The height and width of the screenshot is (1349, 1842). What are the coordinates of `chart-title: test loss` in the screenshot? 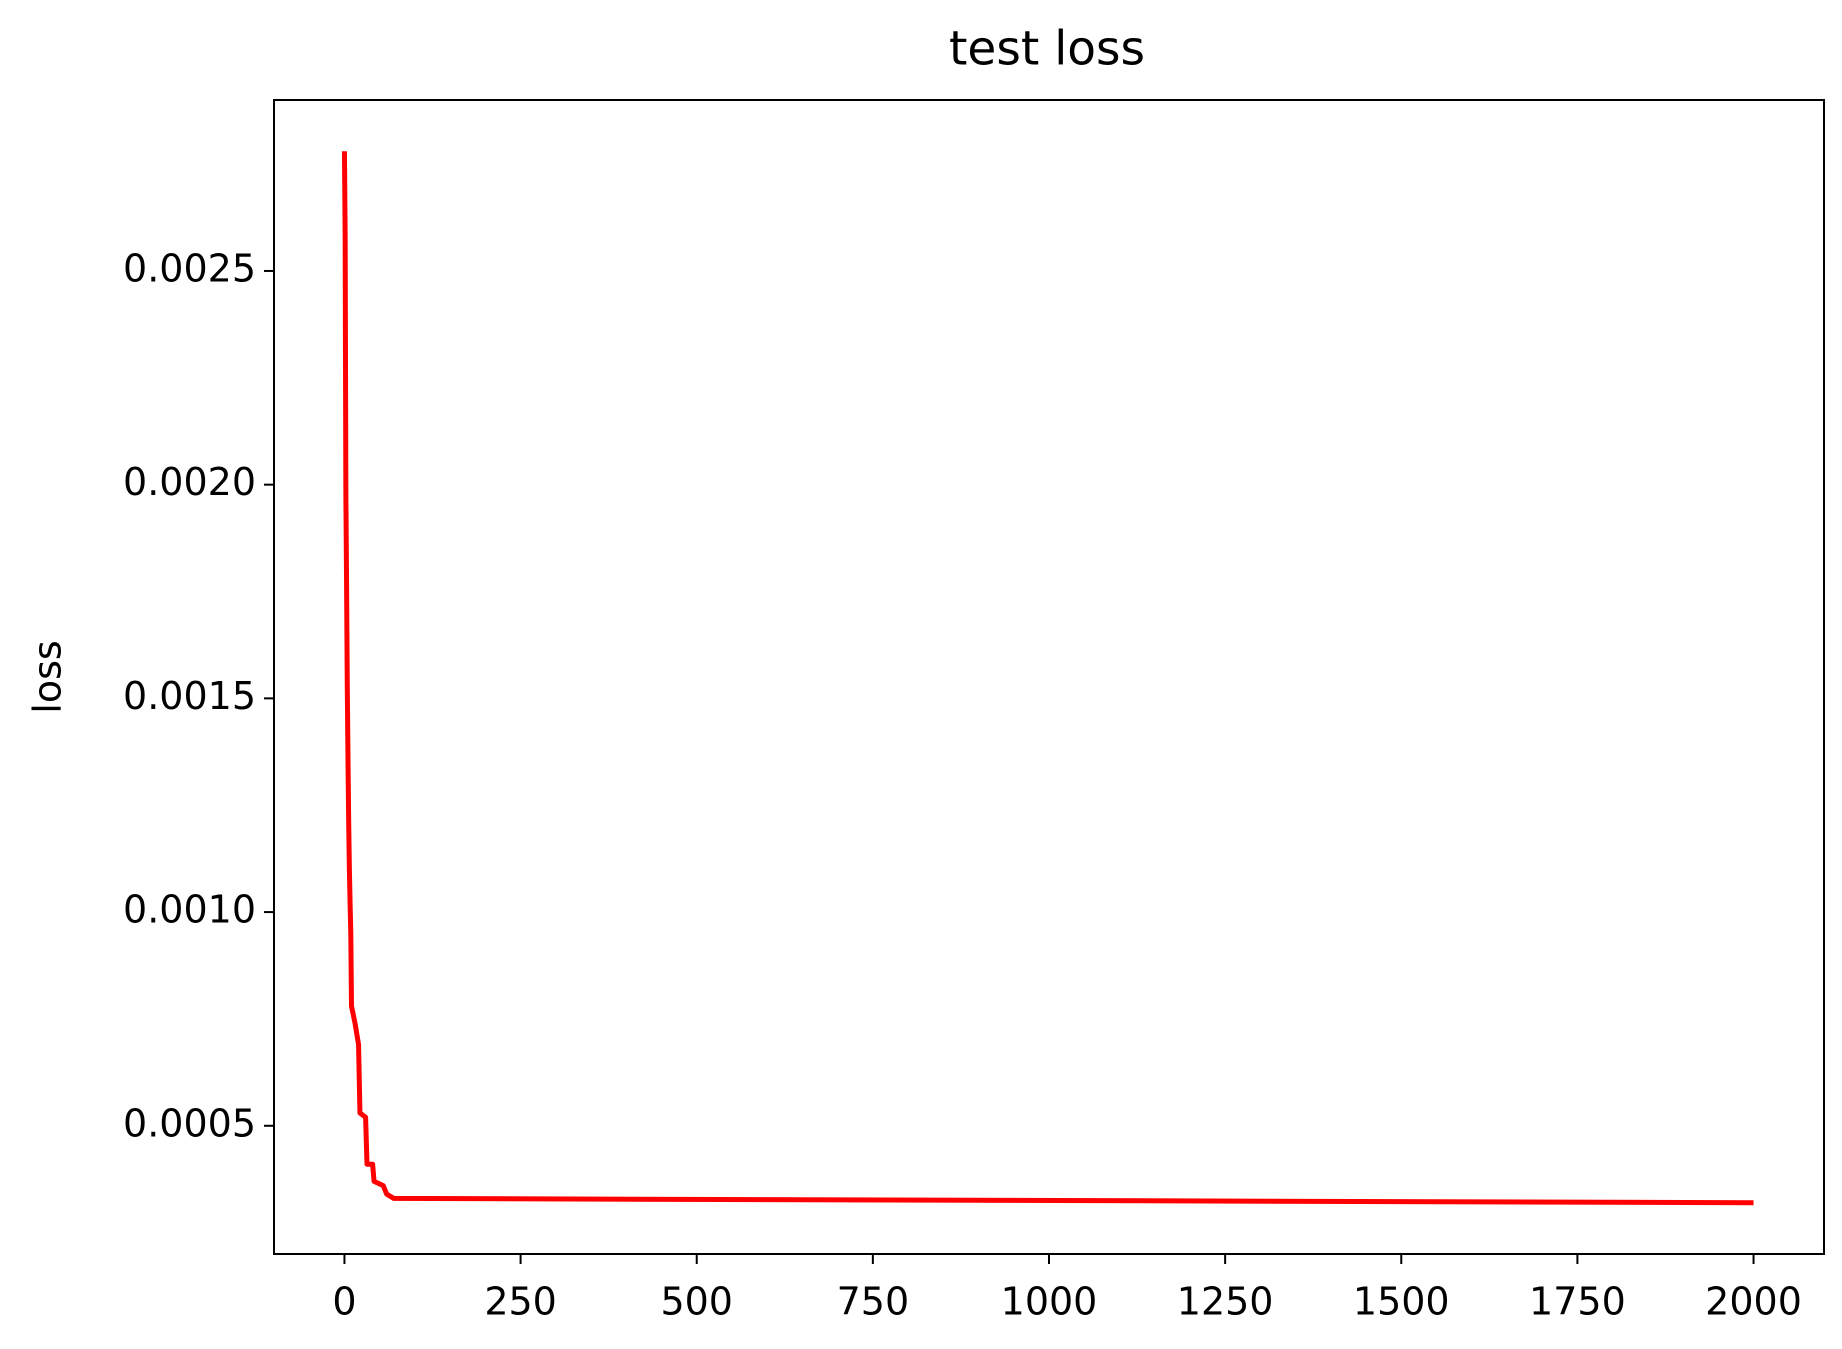 It's located at (1047, 49).